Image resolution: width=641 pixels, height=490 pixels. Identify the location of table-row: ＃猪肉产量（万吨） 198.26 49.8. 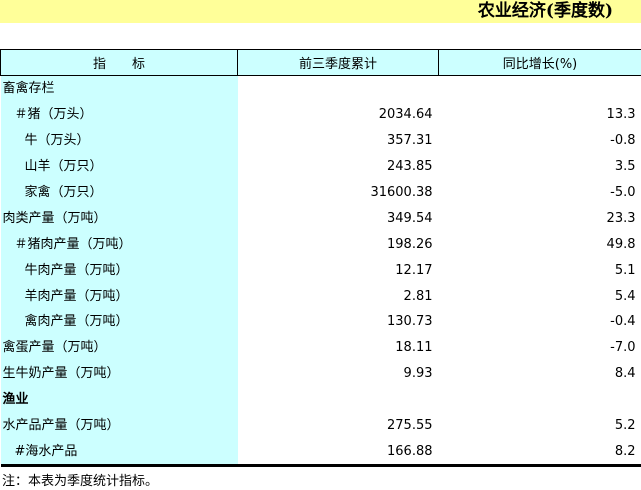
(320, 244).